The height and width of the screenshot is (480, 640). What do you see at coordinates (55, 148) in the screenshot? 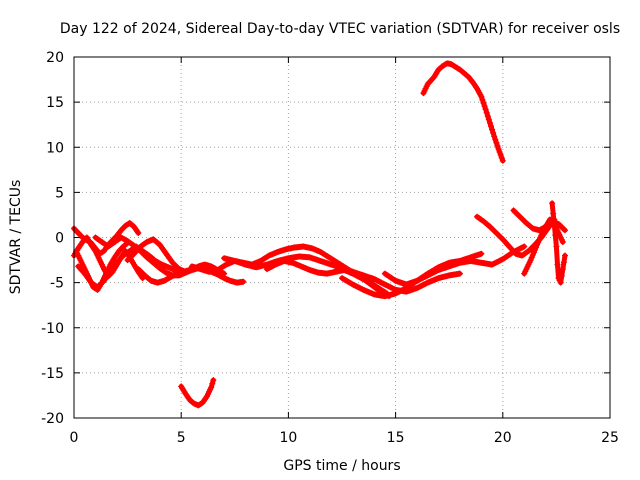
I see `y-tick-label: 10` at bounding box center [55, 148].